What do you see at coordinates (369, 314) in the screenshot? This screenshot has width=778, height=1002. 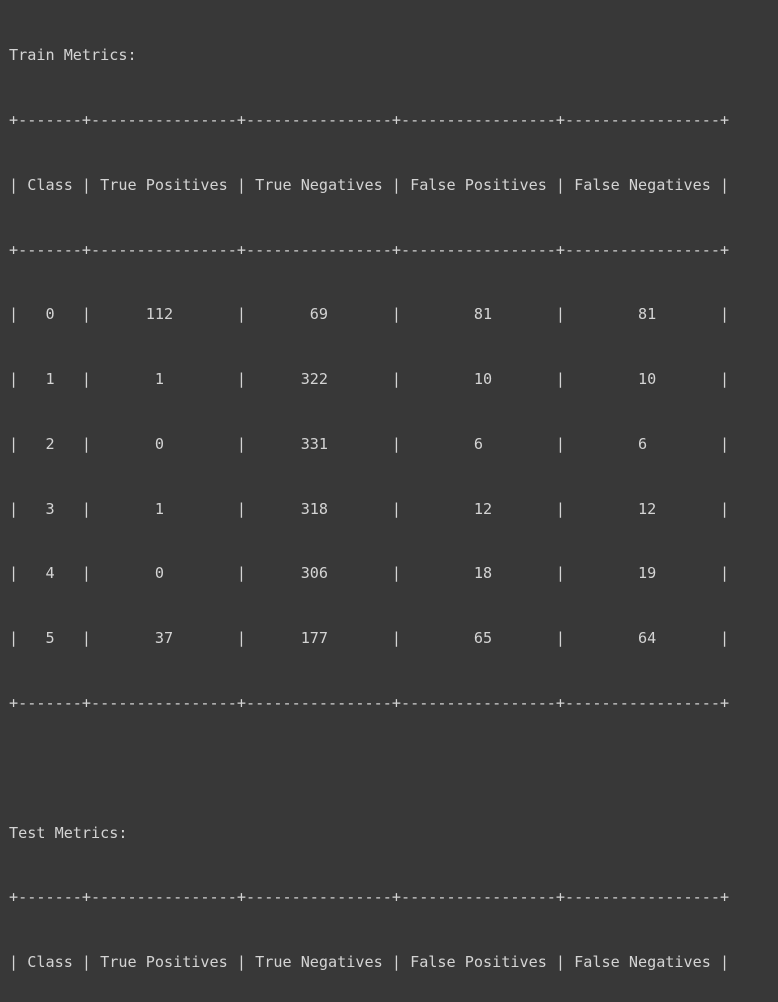 I see `train-table-row: | 0 | 112 | 69 | 81 | 81 |` at bounding box center [369, 314].